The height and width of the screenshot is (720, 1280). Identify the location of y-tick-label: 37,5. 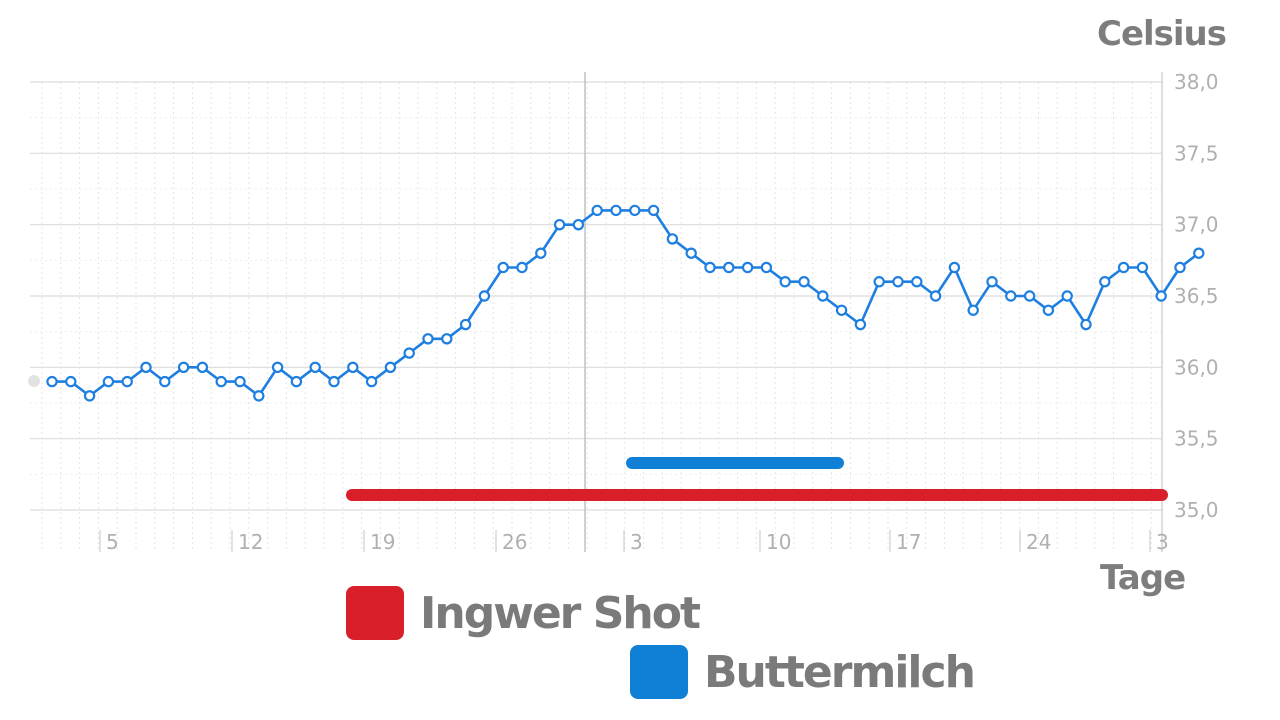
(1196, 153).